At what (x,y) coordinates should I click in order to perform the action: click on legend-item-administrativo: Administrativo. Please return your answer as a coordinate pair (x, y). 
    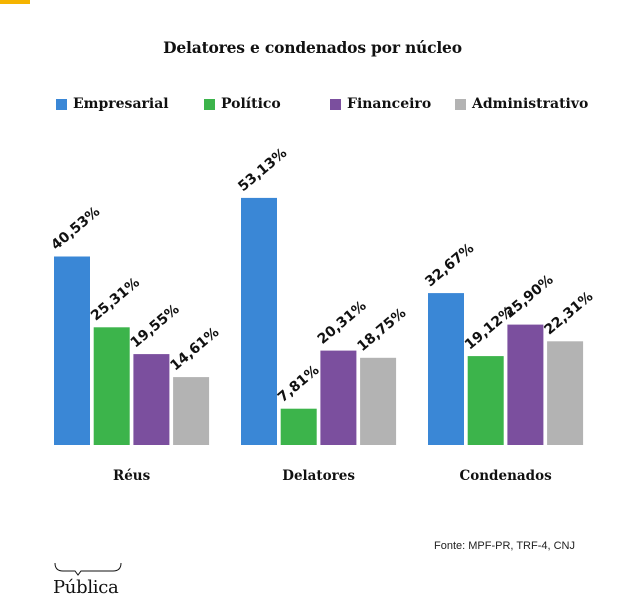
    Looking at the image, I should click on (521, 104).